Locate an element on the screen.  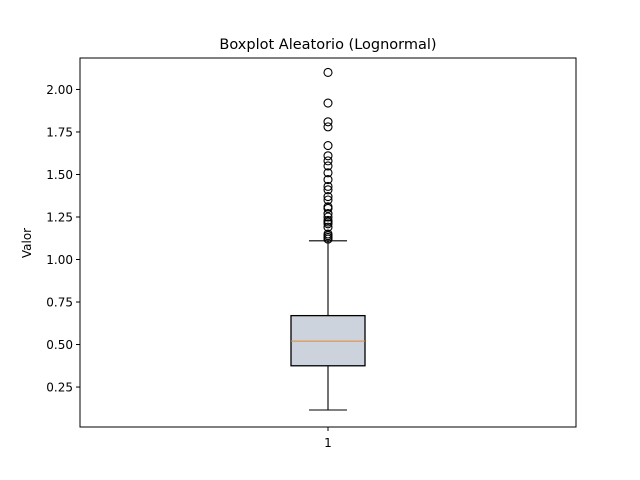
y-tick-label: 1.75 is located at coordinates (59, 132).